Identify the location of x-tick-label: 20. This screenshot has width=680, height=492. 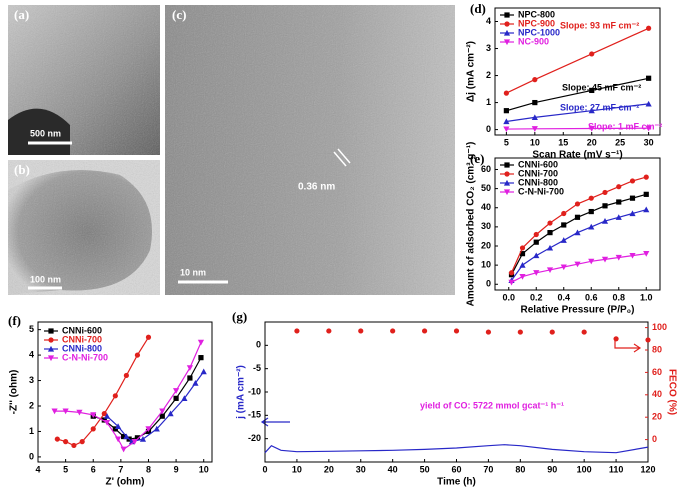
(329, 469).